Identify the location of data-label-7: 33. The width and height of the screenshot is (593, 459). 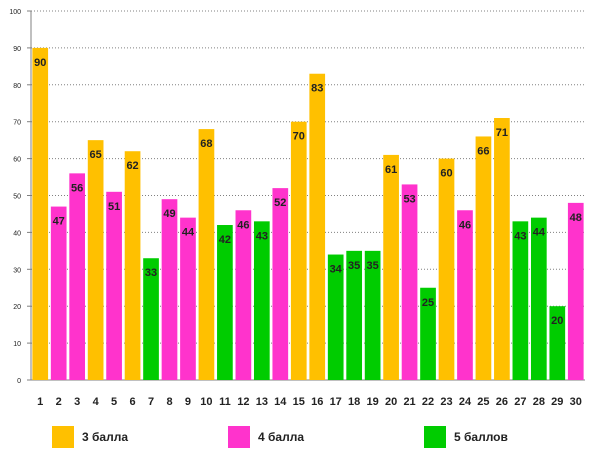
(151, 273).